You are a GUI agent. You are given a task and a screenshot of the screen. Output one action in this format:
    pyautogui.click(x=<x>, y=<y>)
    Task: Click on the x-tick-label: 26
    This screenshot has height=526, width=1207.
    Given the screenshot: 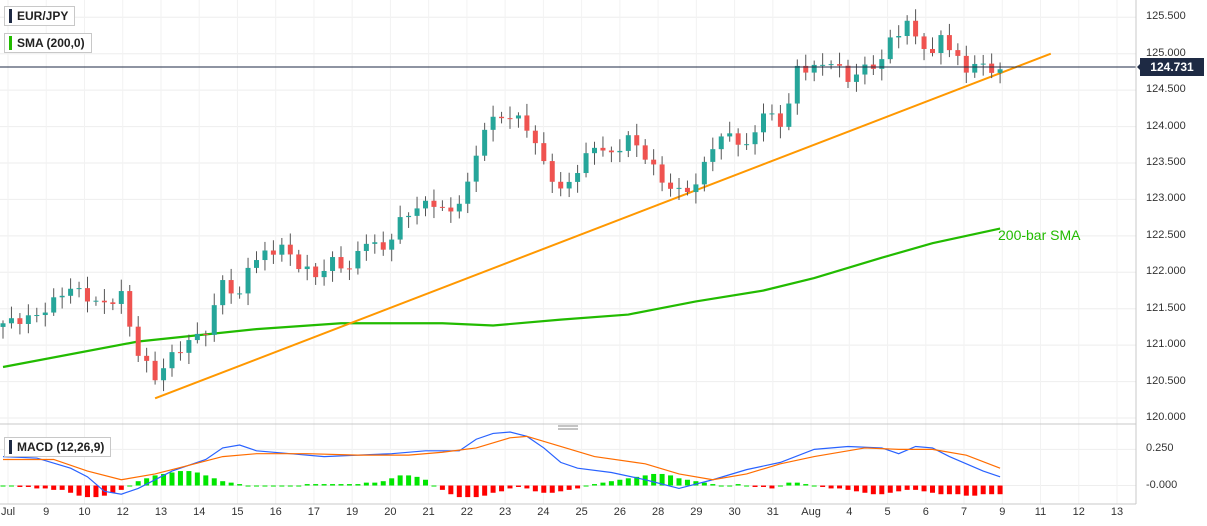 What is the action you would take?
    pyautogui.click(x=619, y=512)
    